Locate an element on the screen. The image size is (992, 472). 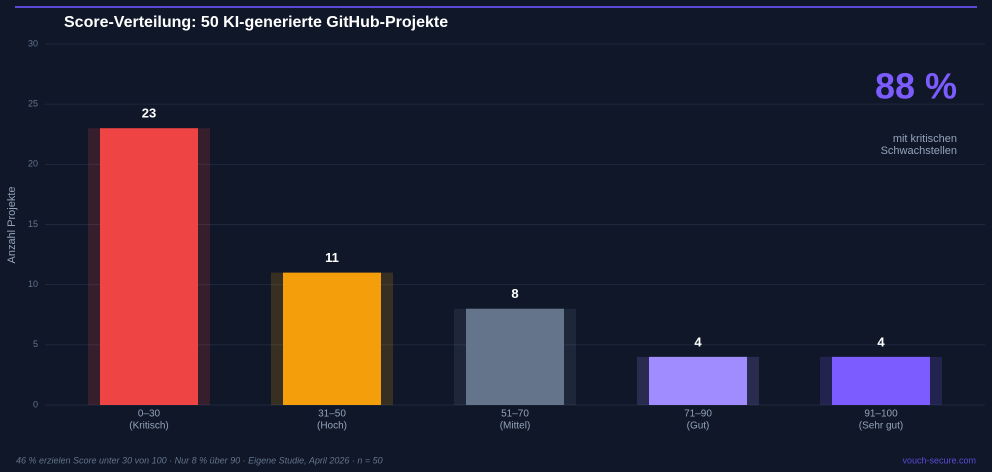
value-label: 23 is located at coordinates (149, 113).